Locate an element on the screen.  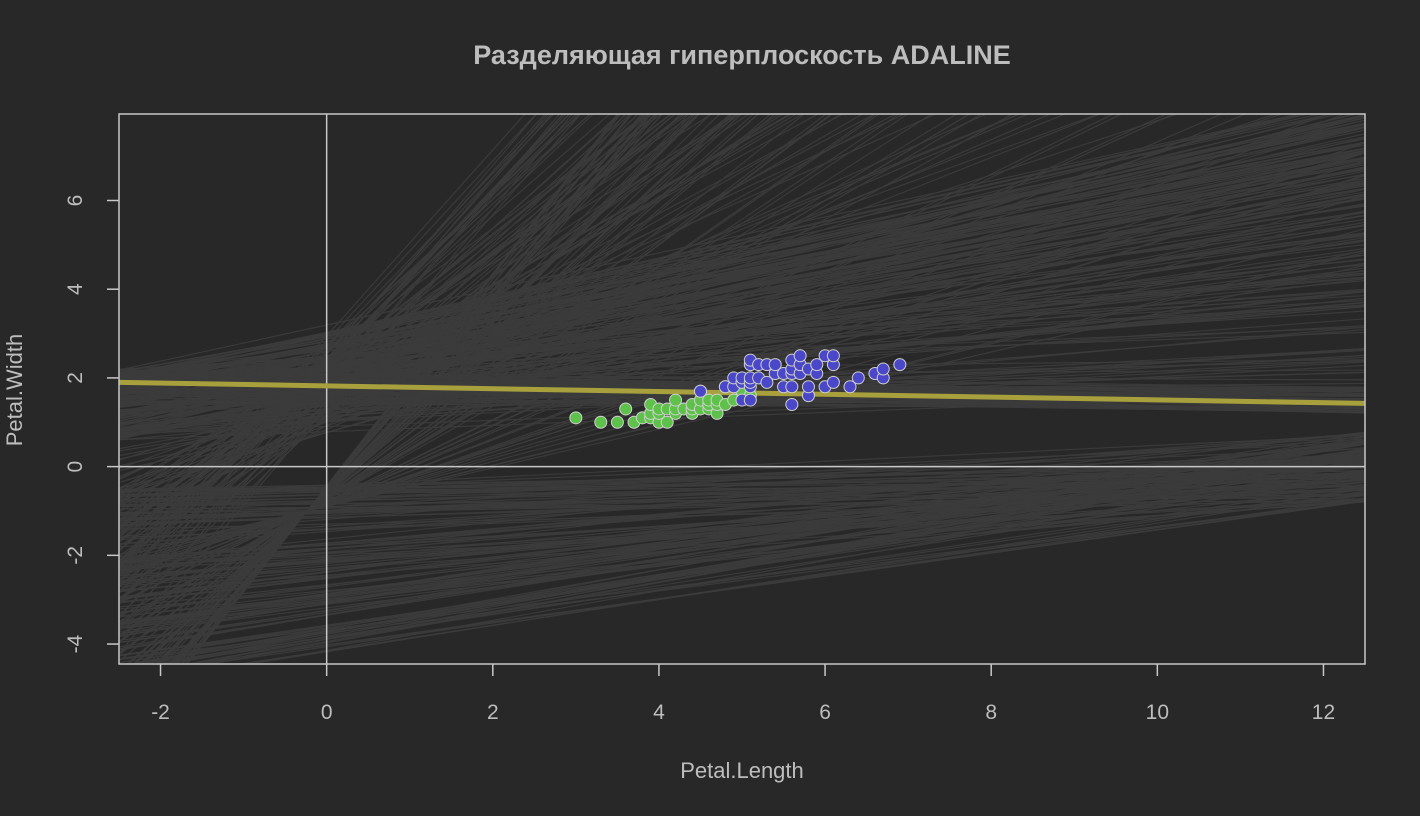
x-axis-label: Petal.Length is located at coordinates (742, 770).